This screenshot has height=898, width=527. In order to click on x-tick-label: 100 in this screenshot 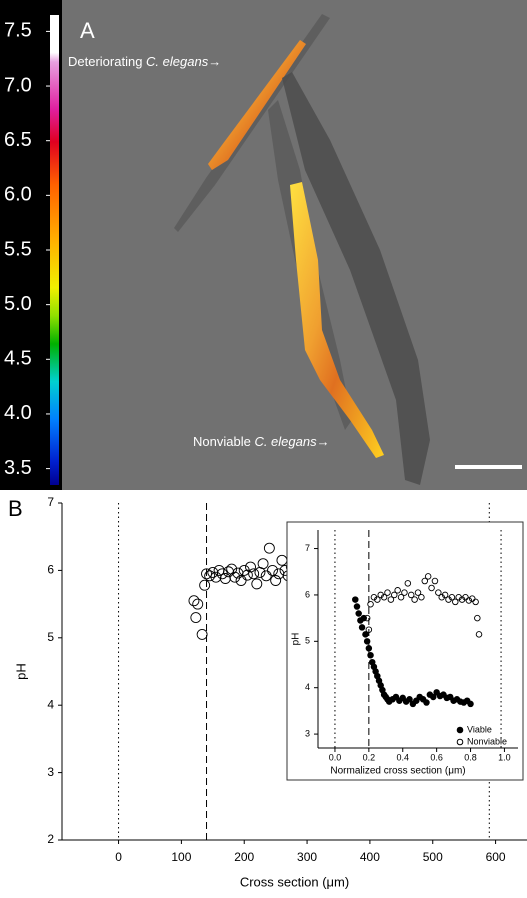, I will do `click(181, 857)`.